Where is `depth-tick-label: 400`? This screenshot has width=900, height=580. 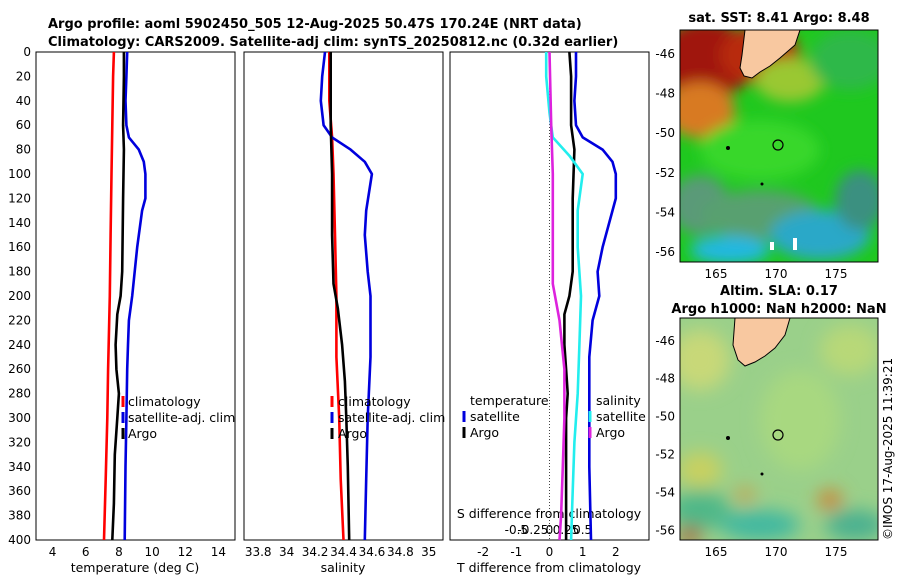 depth-tick-label: 400 is located at coordinates (19, 540).